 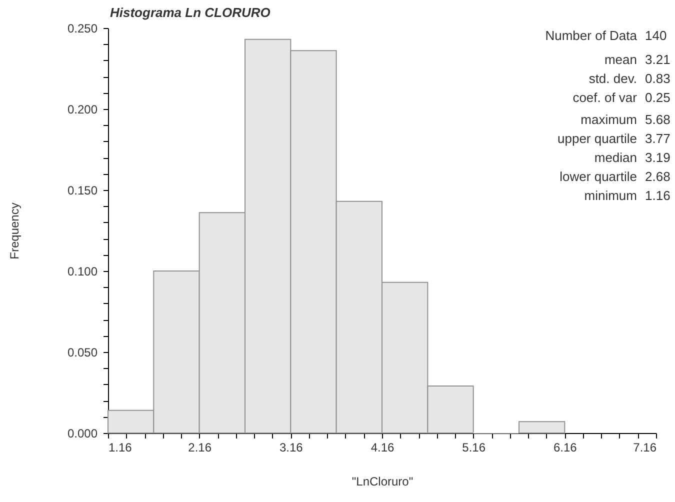 What do you see at coordinates (625, 119) in the screenshot?
I see `annotation: maximum 5.68` at bounding box center [625, 119].